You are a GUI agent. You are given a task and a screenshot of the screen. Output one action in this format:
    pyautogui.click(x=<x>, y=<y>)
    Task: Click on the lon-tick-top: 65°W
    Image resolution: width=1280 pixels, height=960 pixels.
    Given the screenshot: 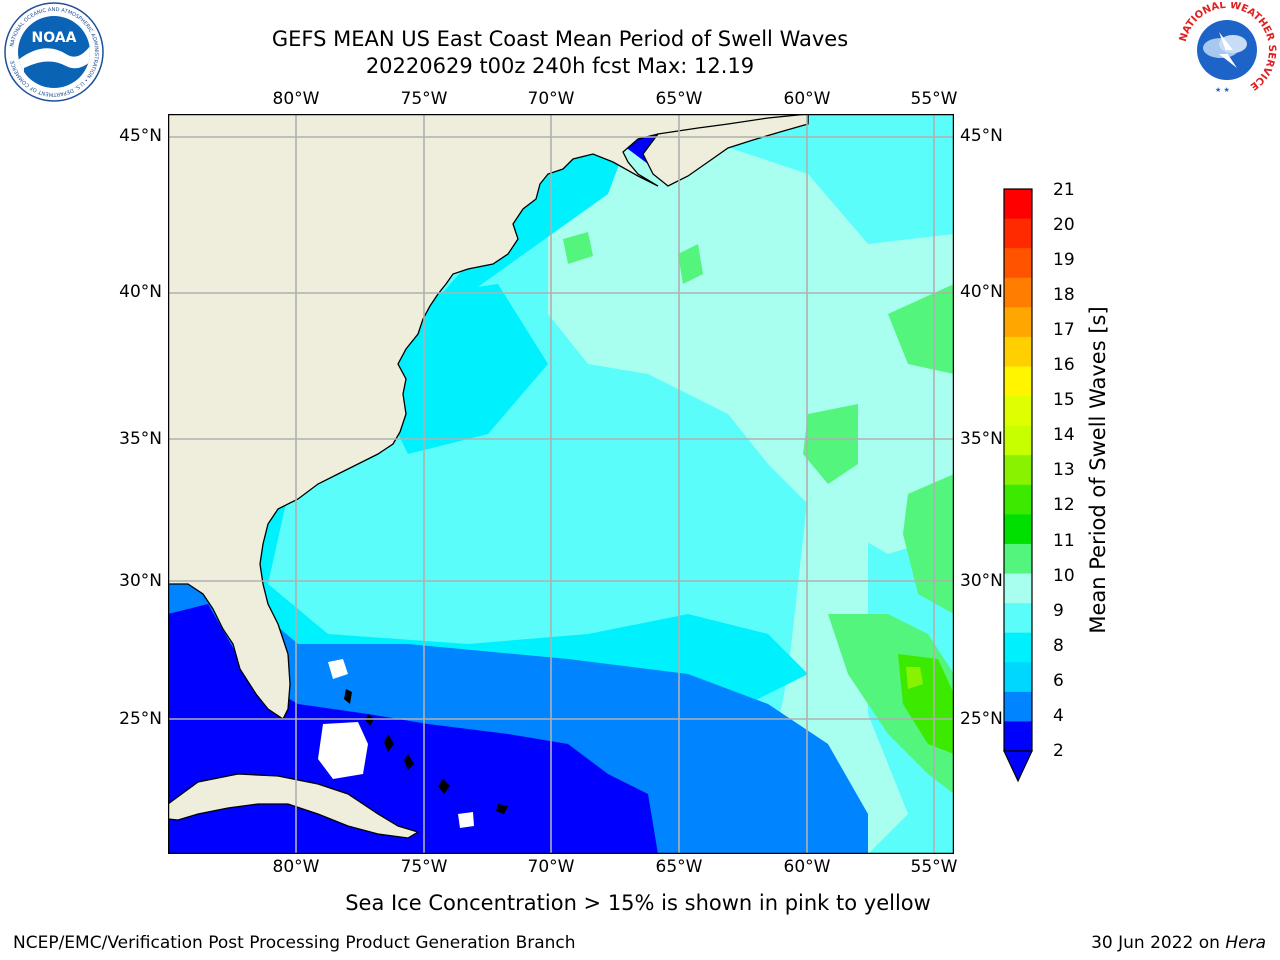 What is the action you would take?
    pyautogui.click(x=679, y=99)
    